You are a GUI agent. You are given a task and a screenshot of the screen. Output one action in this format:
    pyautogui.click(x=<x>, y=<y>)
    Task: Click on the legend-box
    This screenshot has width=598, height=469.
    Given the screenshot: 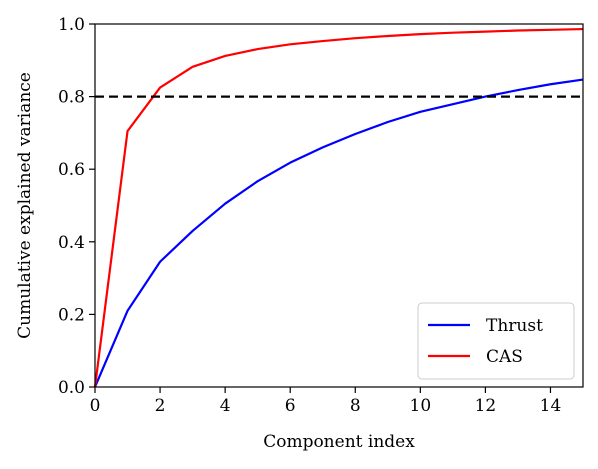 What is the action you would take?
    pyautogui.click(x=496, y=341)
    